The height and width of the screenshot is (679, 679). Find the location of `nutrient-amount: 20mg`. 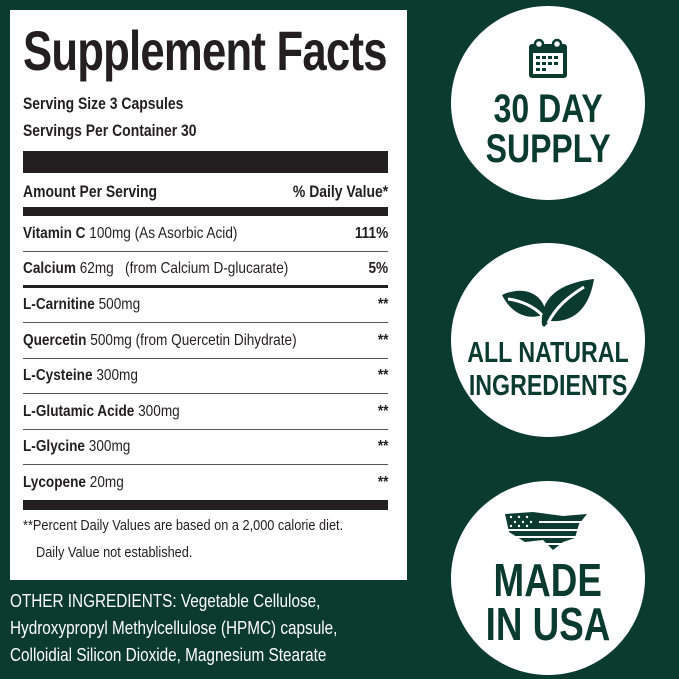

nutrient-amount: 20mg is located at coordinates (106, 482).